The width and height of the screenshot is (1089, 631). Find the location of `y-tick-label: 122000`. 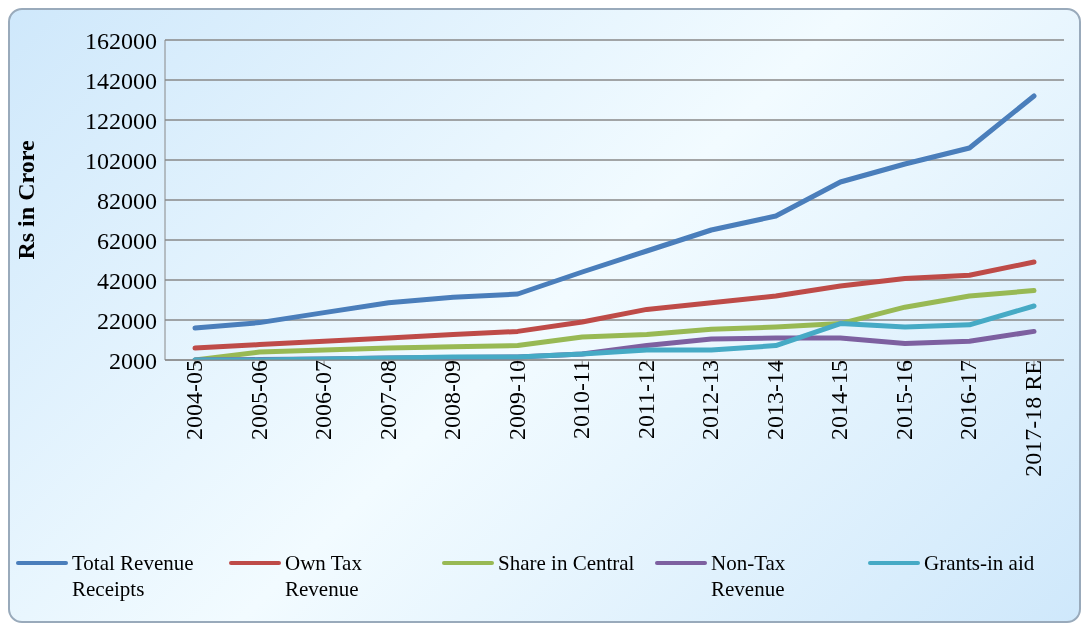

y-tick-label: 122000 is located at coordinates (121, 120).